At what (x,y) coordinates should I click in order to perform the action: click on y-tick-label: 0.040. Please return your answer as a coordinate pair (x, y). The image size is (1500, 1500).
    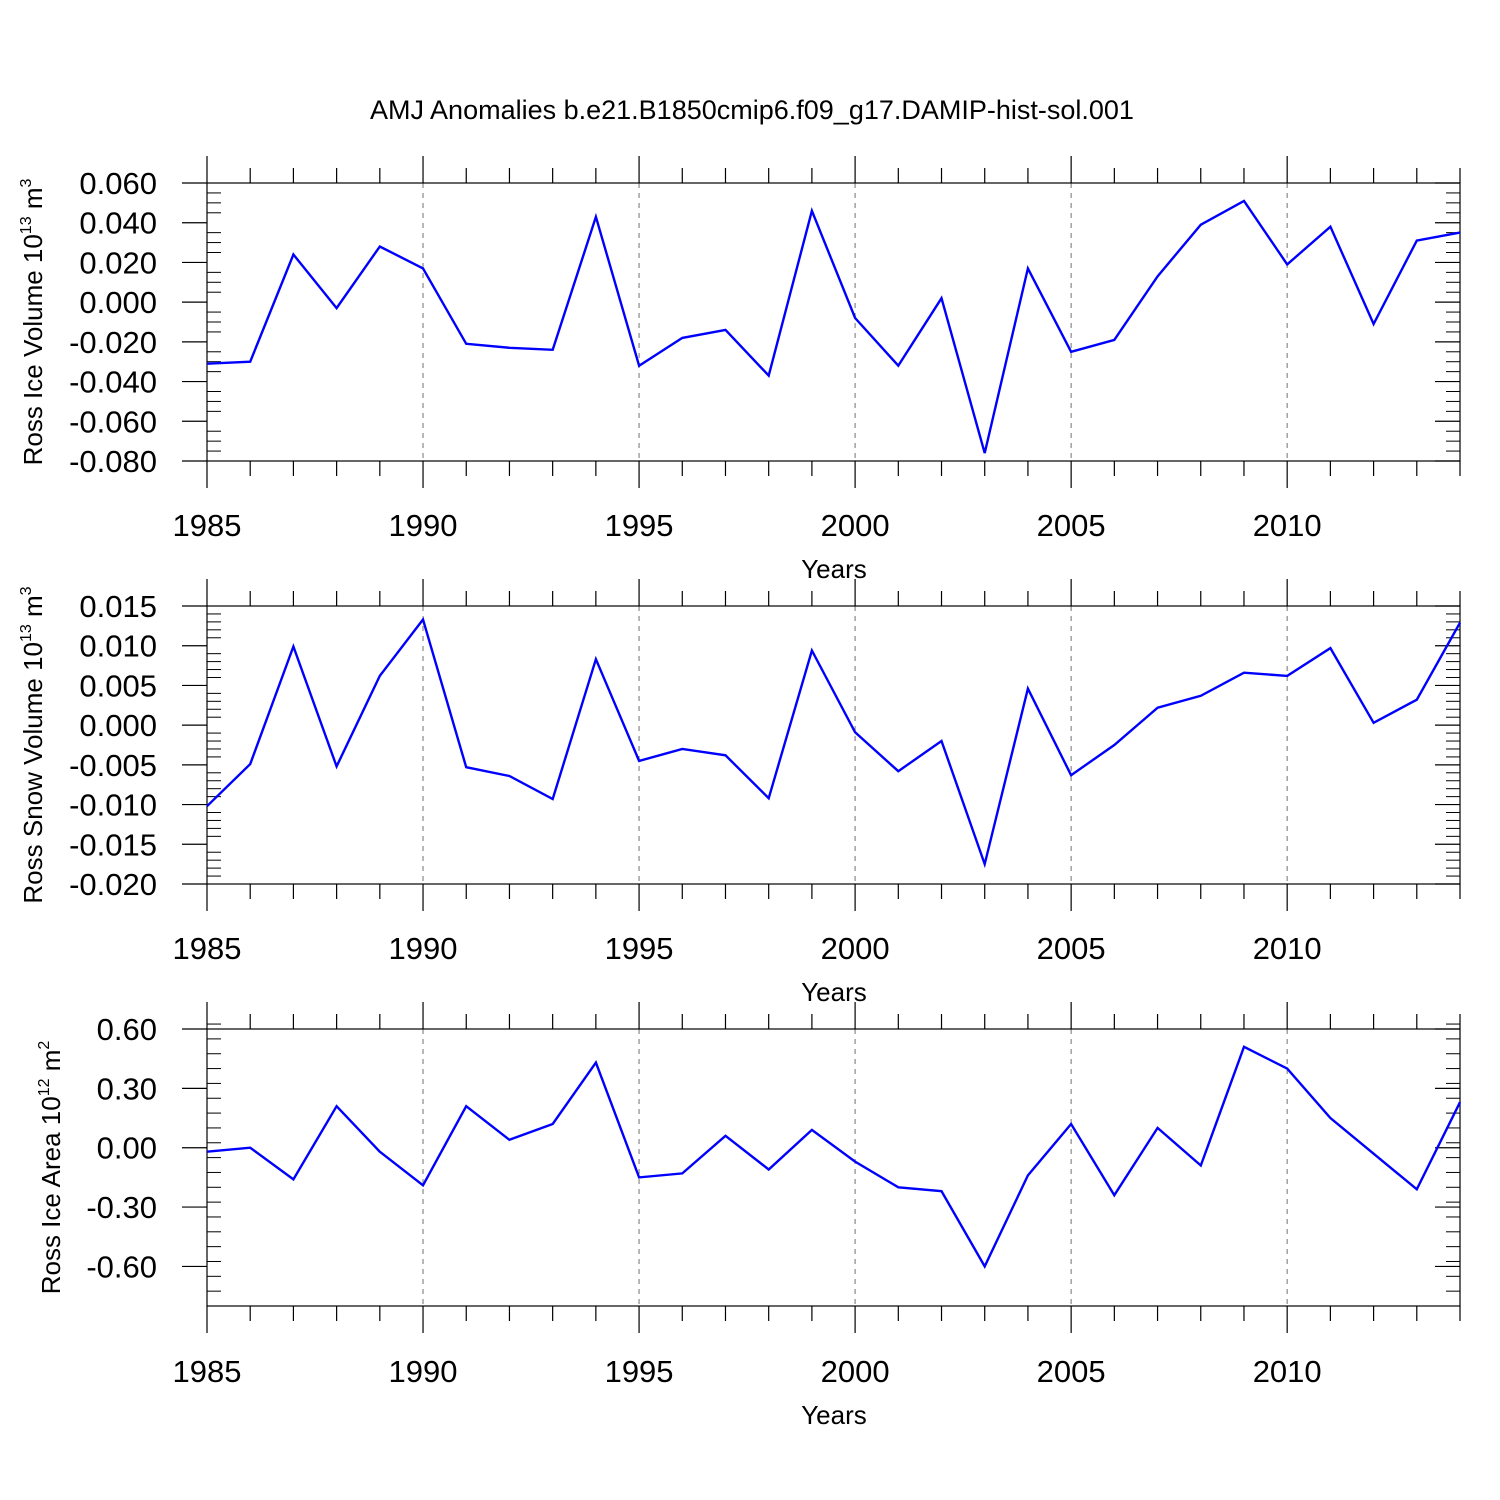
    Looking at the image, I should click on (118, 223).